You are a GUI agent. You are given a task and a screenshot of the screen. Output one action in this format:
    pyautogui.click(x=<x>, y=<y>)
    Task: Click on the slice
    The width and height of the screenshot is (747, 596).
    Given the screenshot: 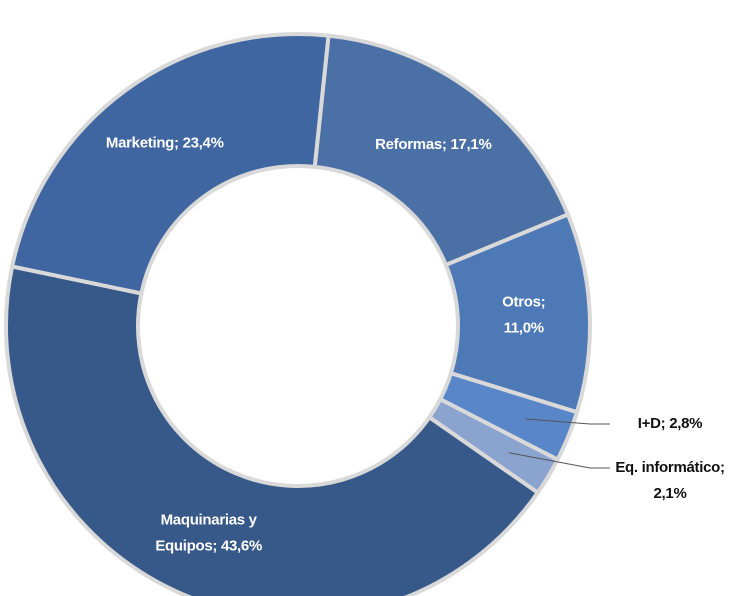 What is the action you would take?
    pyautogui.click(x=441, y=150)
    